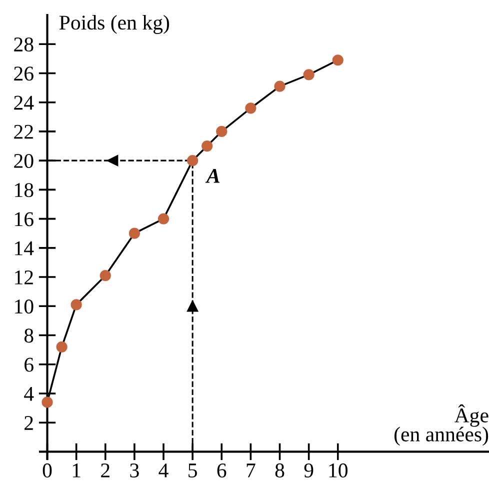 Image resolution: width=489 pixels, height=487 pixels. What do you see at coordinates (29, 335) in the screenshot?
I see `y-tick-label: 8` at bounding box center [29, 335].